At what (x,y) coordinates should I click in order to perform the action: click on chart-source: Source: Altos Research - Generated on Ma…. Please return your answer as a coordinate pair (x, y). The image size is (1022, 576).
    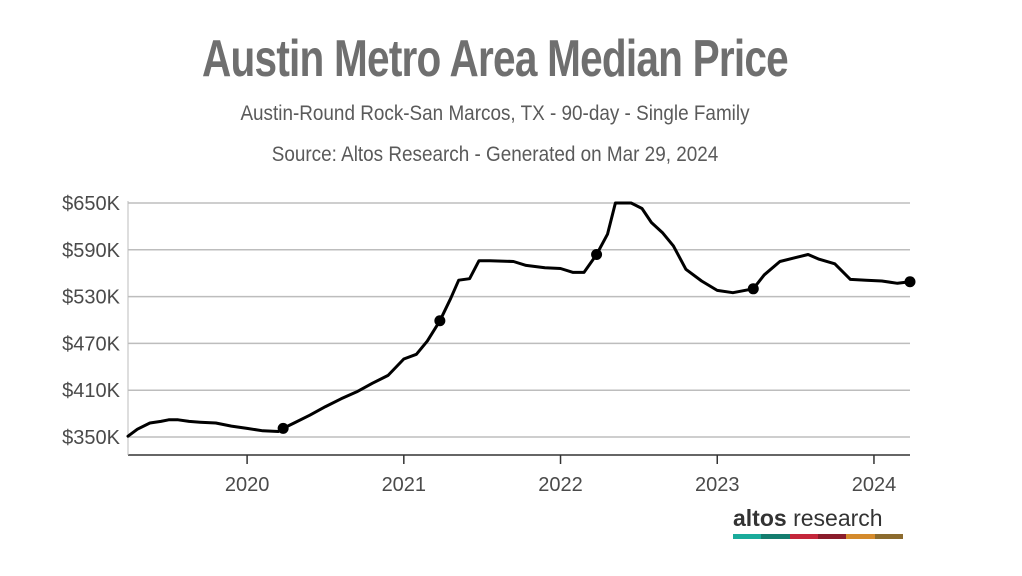
    Looking at the image, I should click on (495, 154).